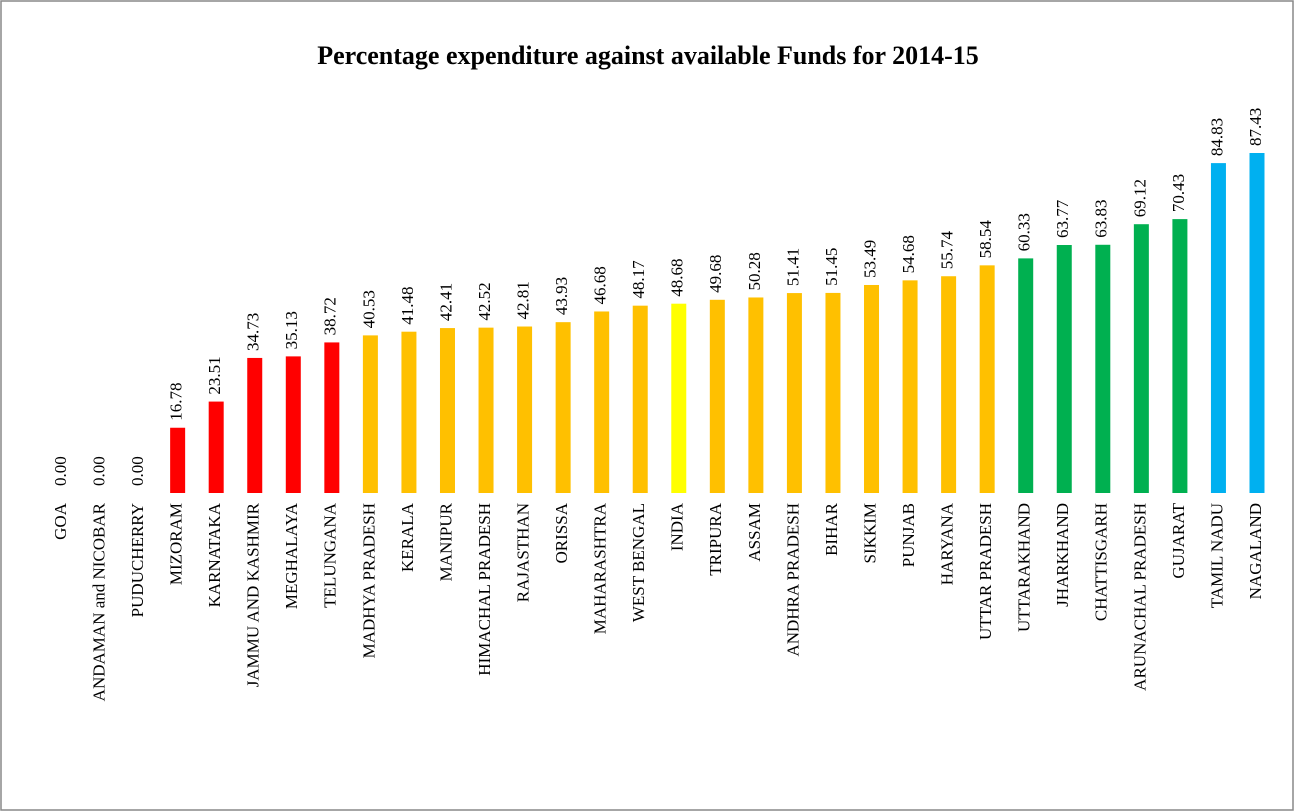 Image resolution: width=1295 pixels, height=811 pixels. Describe the element at coordinates (1139, 597) in the screenshot. I see `x-tick-label: ARUNACHAL PRADESH` at that location.